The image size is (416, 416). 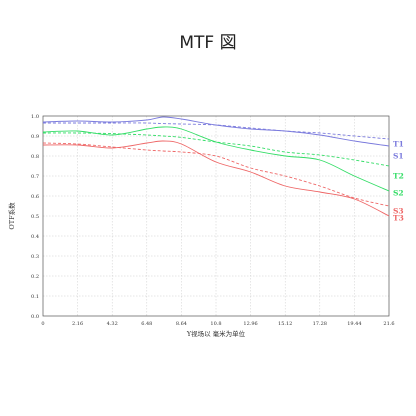 What do you see at coordinates (216, 174) in the screenshot?
I see `series-line-s3` at bounding box center [216, 174].